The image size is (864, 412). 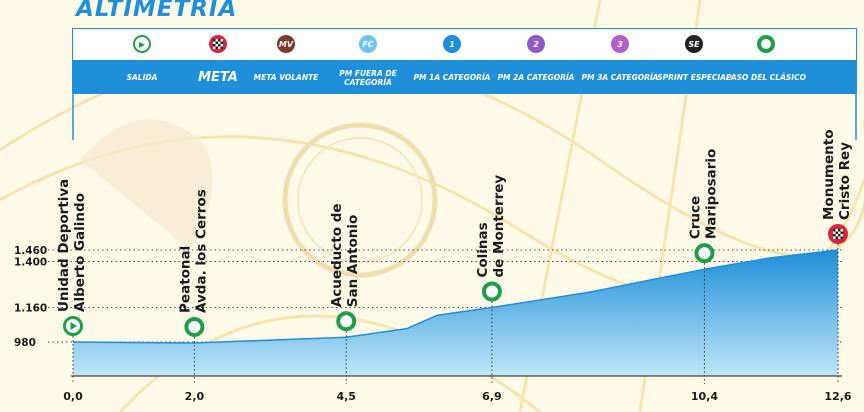 What do you see at coordinates (218, 44) in the screenshot?
I see `checkered-flag-icon` at bounding box center [218, 44].